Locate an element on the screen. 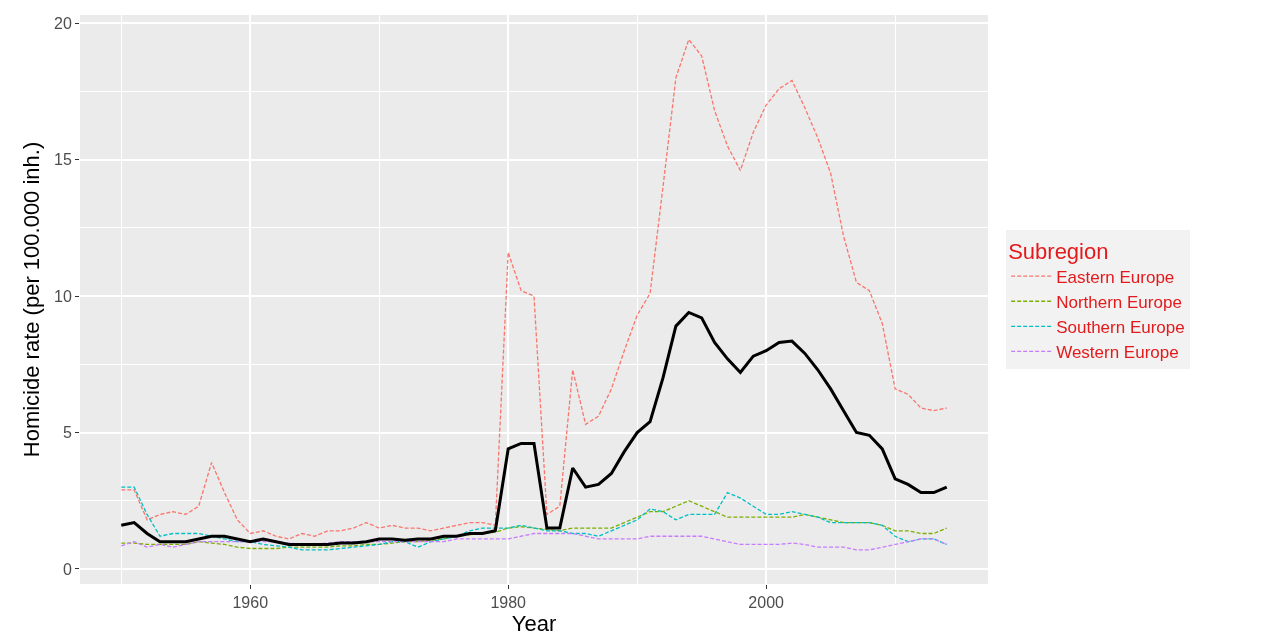  legend-title: Subregion is located at coordinates (1058, 251).